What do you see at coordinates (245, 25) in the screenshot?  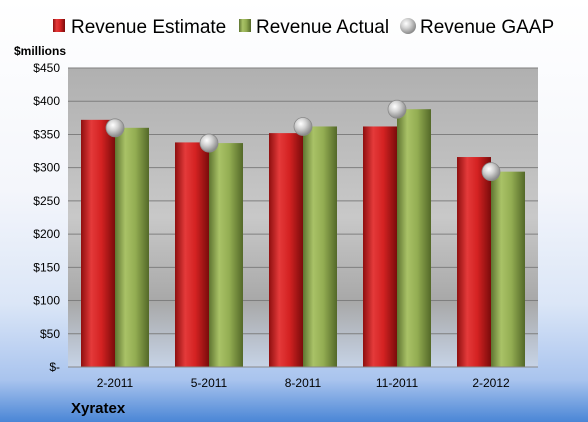 I see `legend-swatch-actual` at bounding box center [245, 25].